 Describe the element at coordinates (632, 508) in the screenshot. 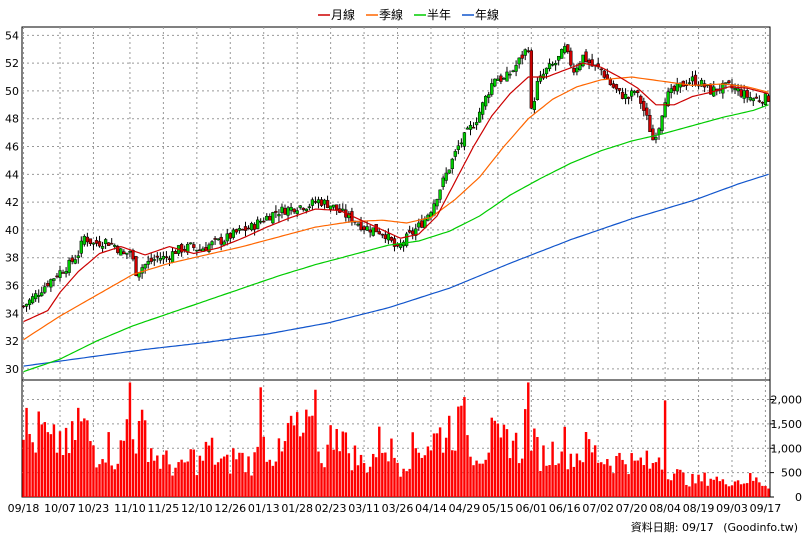

I see `date-tick-label: 07/20` at that location.